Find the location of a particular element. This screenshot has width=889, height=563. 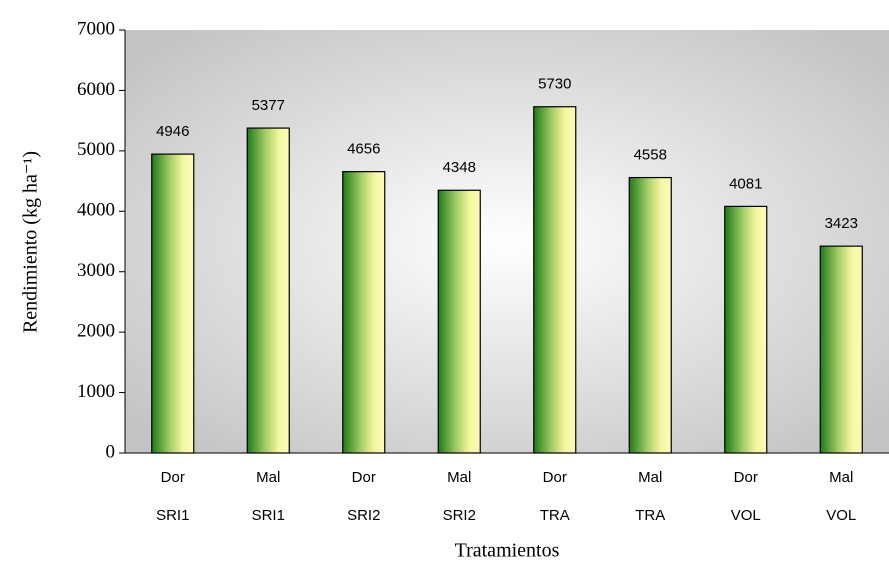

y-tick-label: 3000 is located at coordinates (96, 270).